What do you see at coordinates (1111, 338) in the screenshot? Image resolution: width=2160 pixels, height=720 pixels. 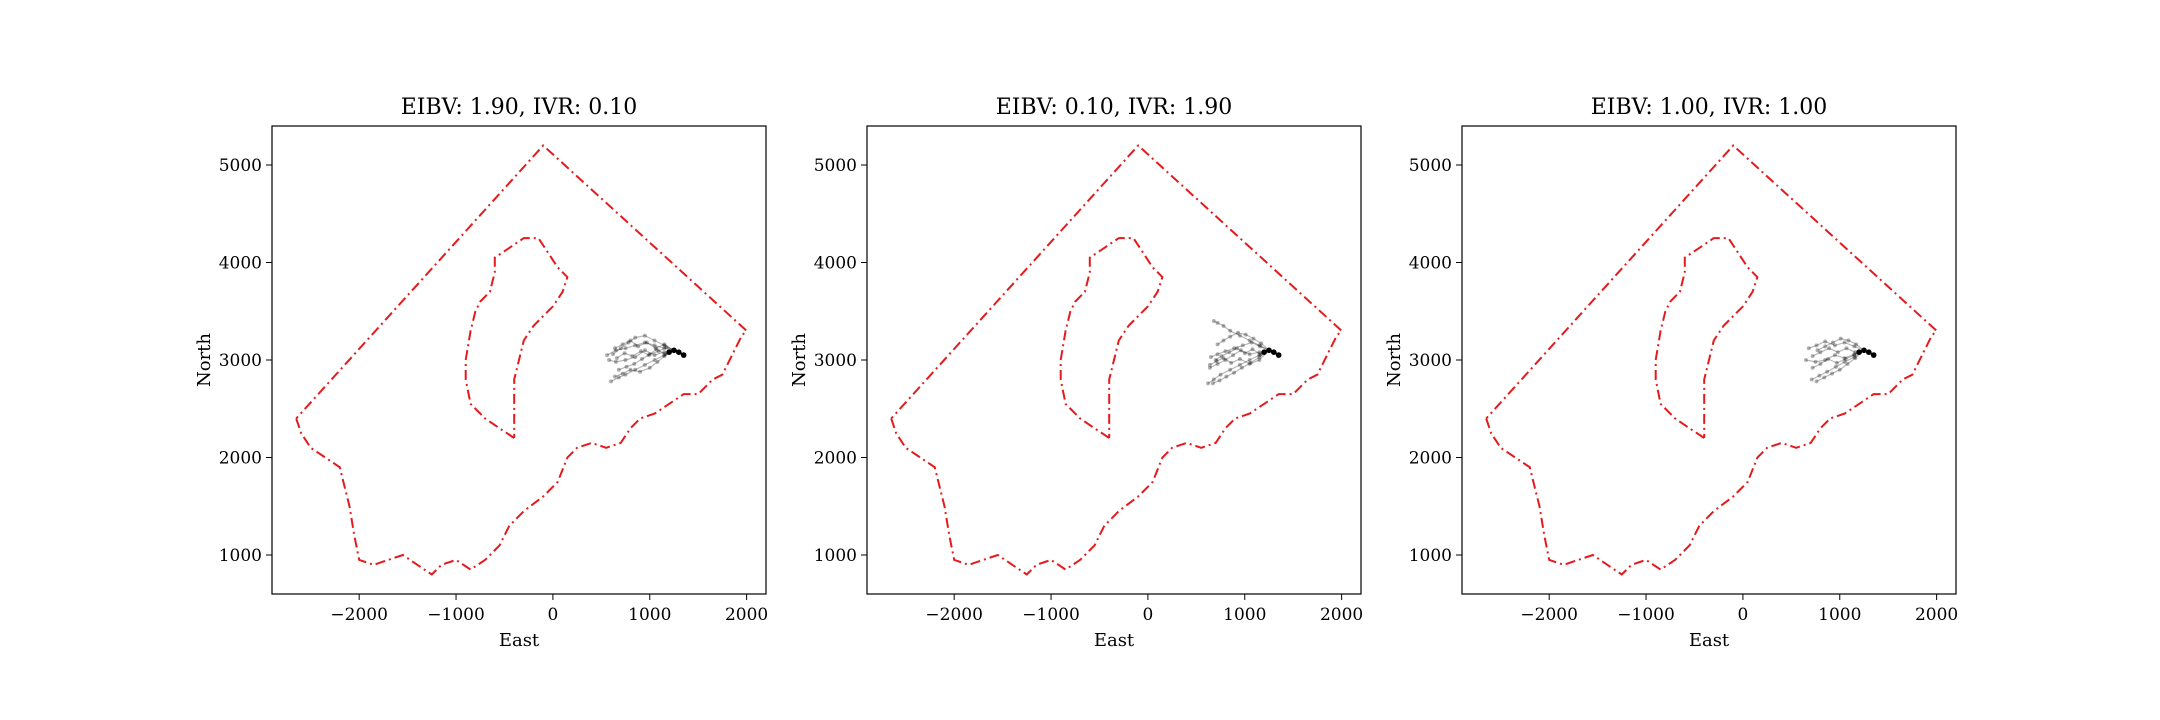 I see `inner-boundary-line` at bounding box center [1111, 338].